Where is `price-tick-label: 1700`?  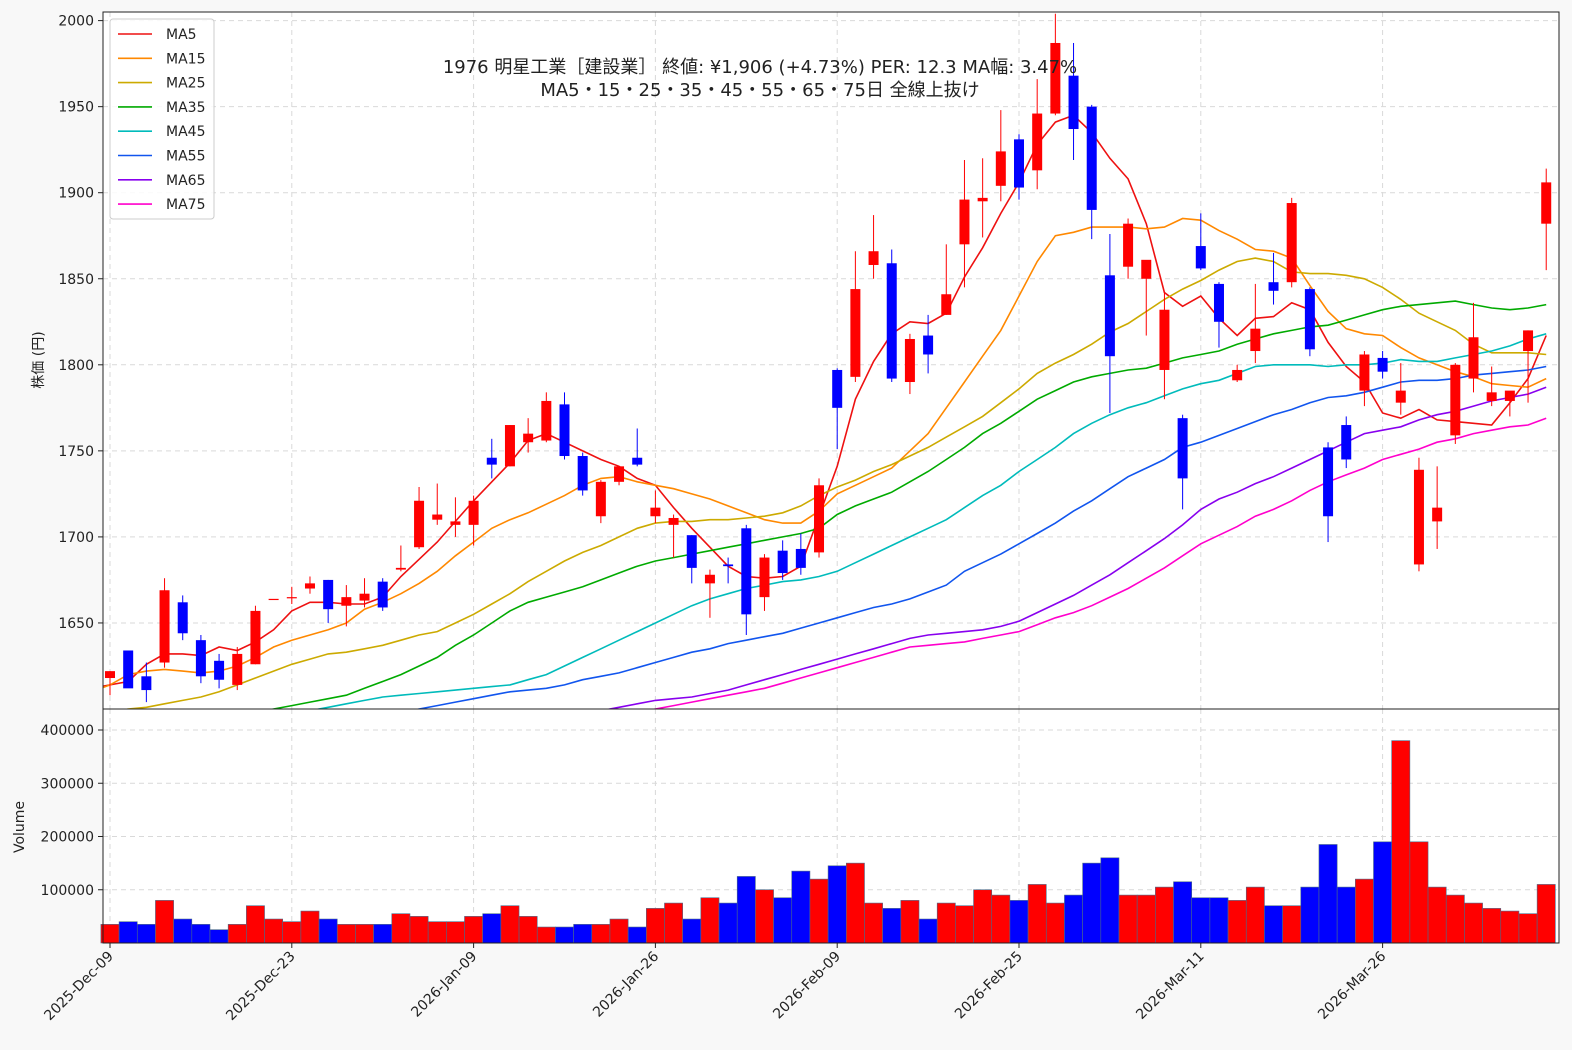 price-tick-label: 1700 is located at coordinates (76, 538).